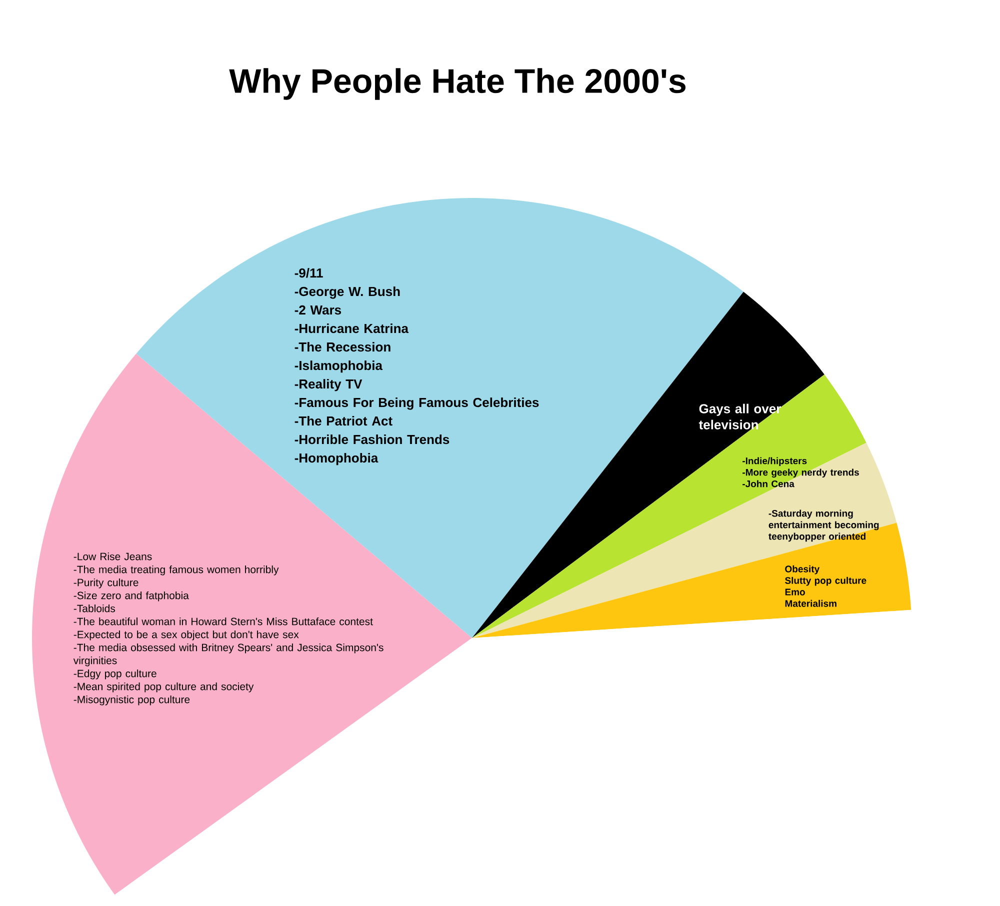 The height and width of the screenshot is (906, 1000). Describe the element at coordinates (825, 586) in the screenshot. I see `slice-label: Obesity Slutty pop culture Emo Materialism` at that location.